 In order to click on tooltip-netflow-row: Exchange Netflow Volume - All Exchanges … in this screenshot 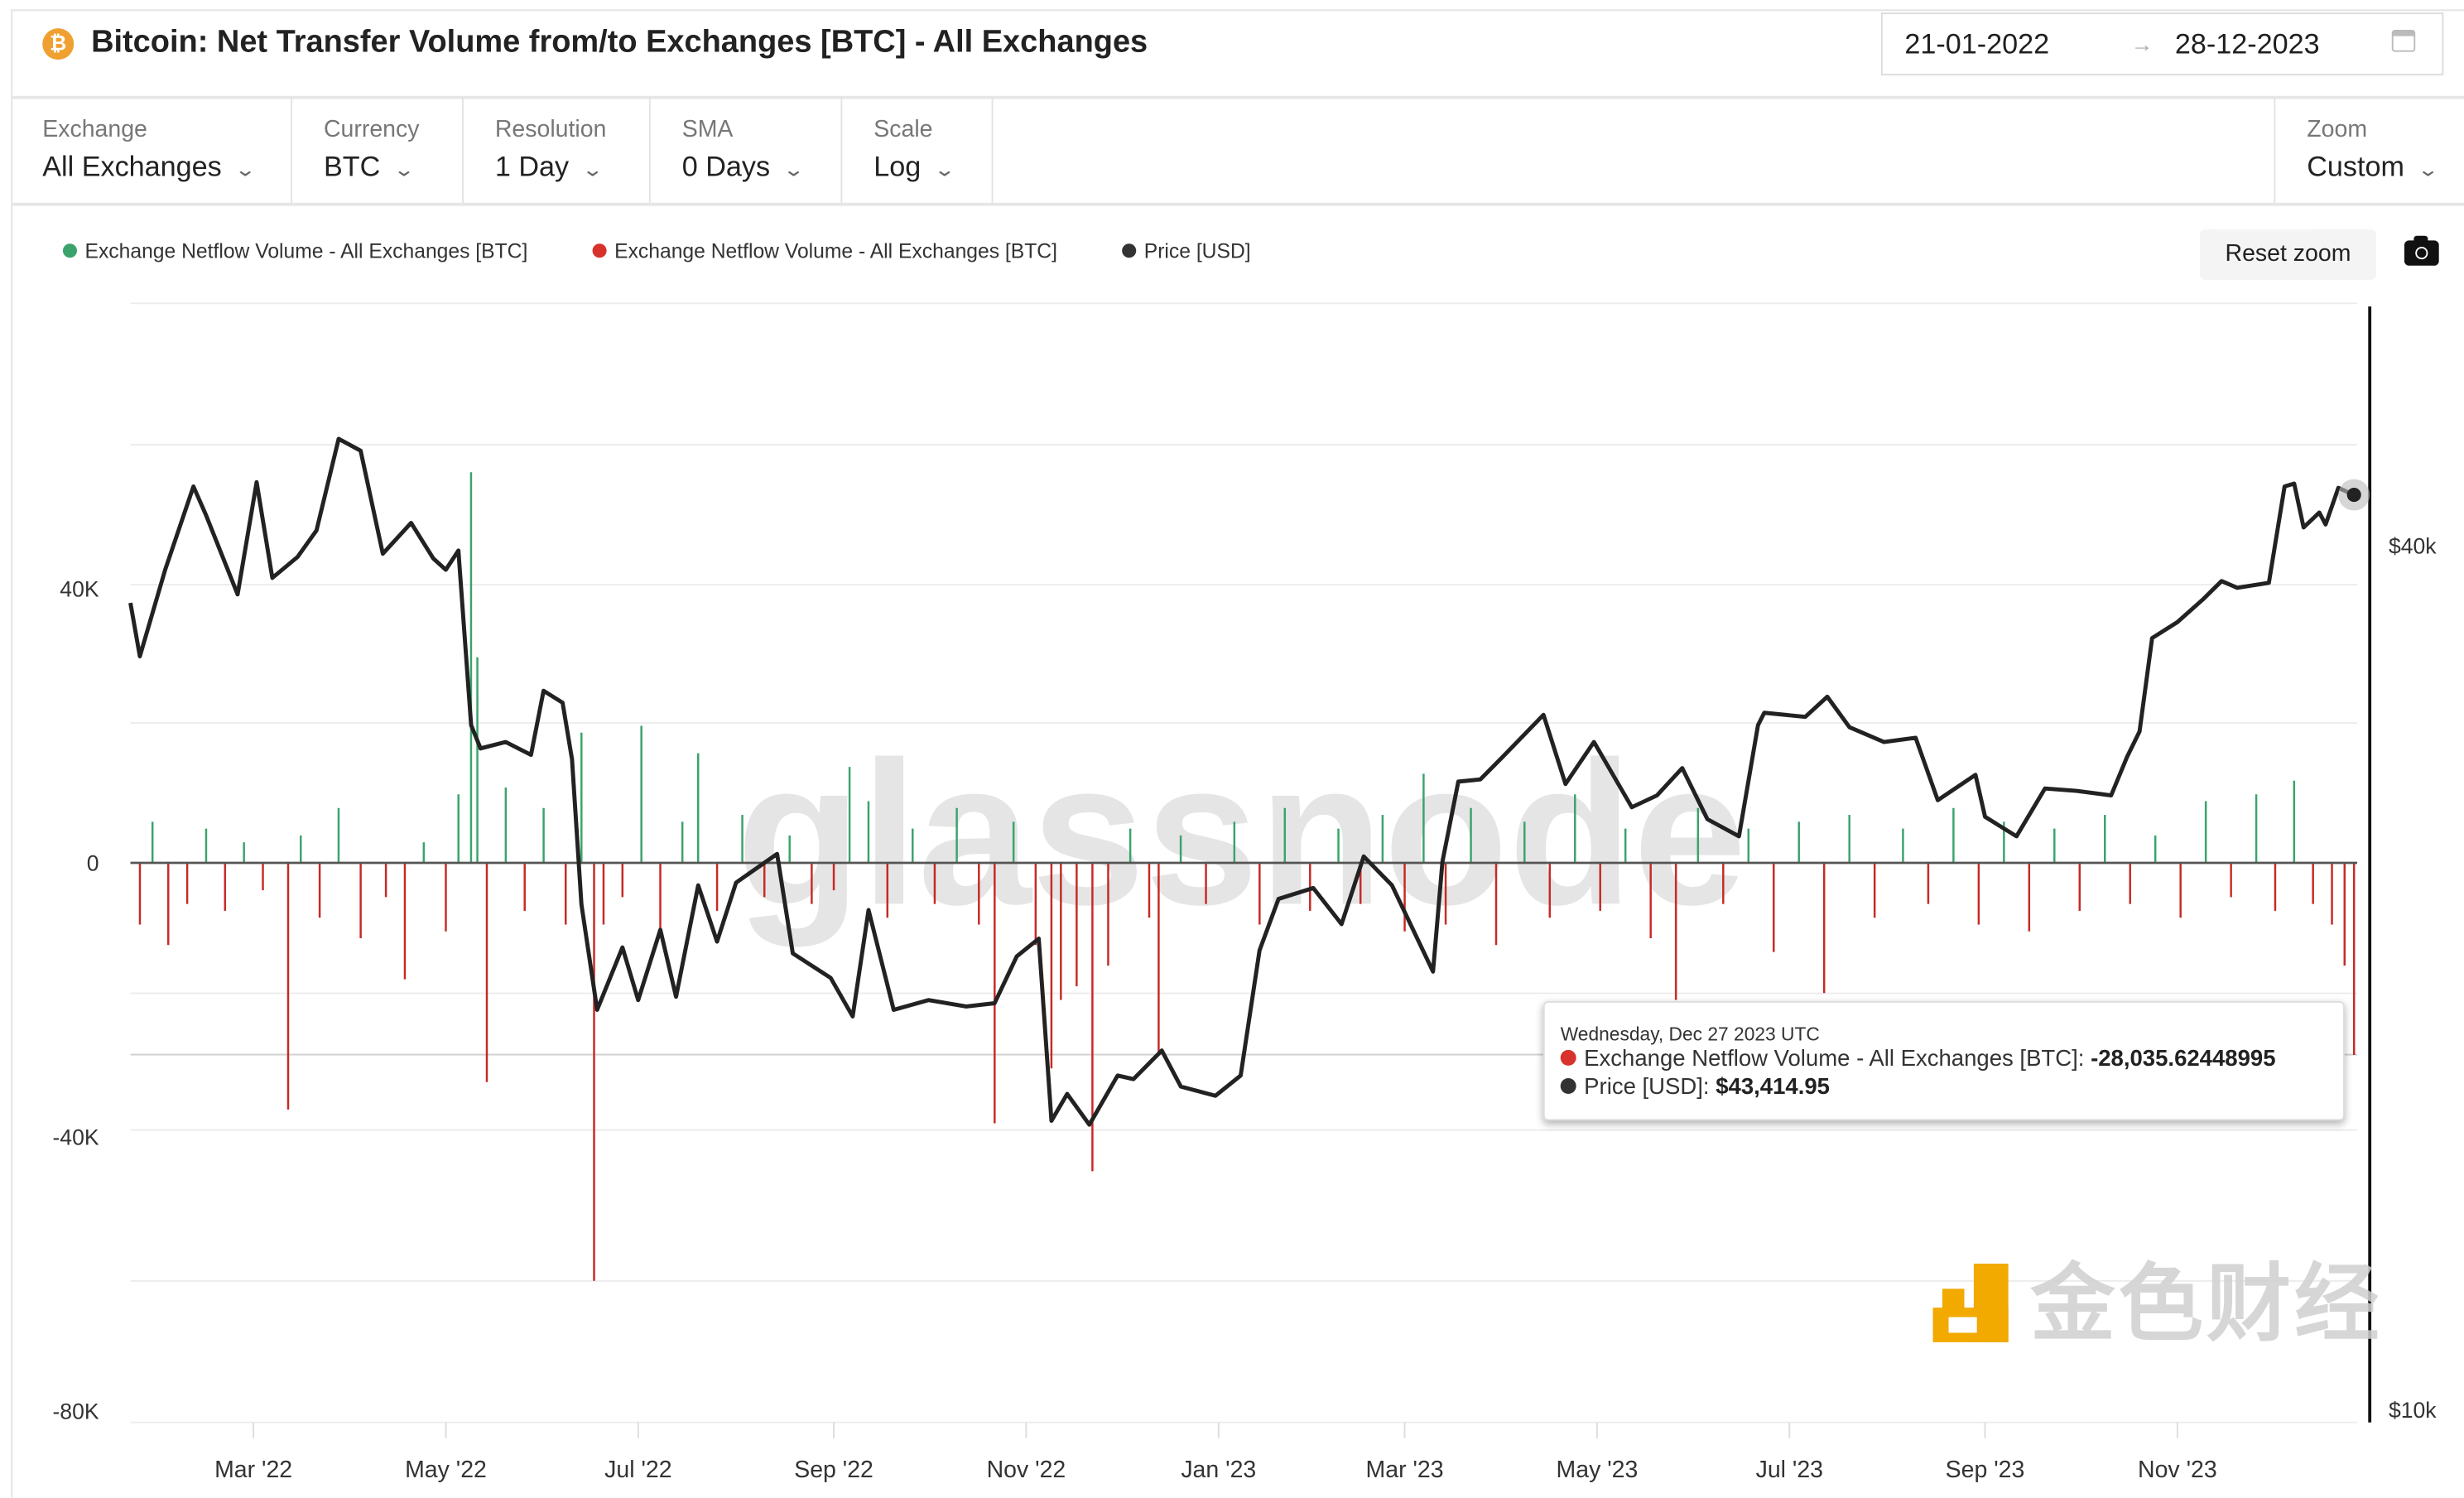, I will do `click(1918, 1059)`.